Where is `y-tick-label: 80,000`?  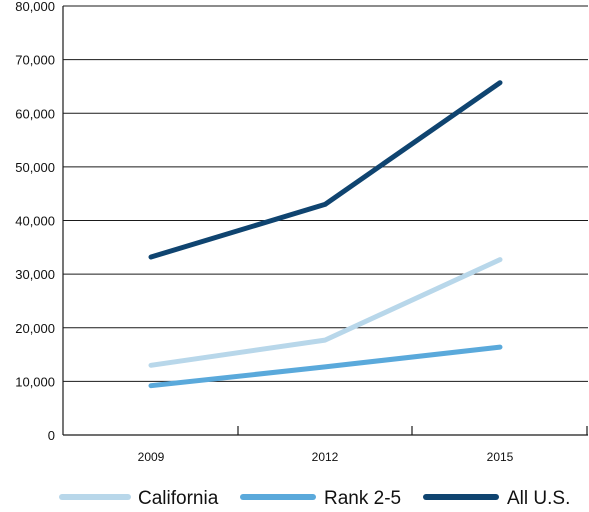 y-tick-label: 80,000 is located at coordinates (35, 7).